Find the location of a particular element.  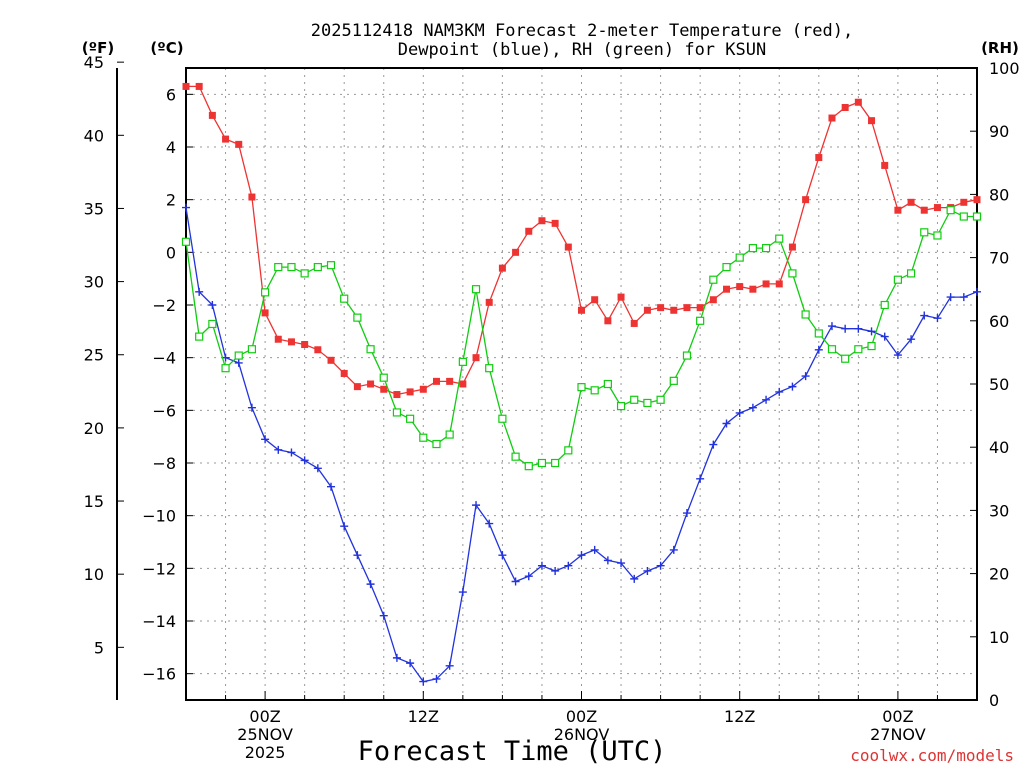

rh-tick-label: 60 is located at coordinates (999, 321).